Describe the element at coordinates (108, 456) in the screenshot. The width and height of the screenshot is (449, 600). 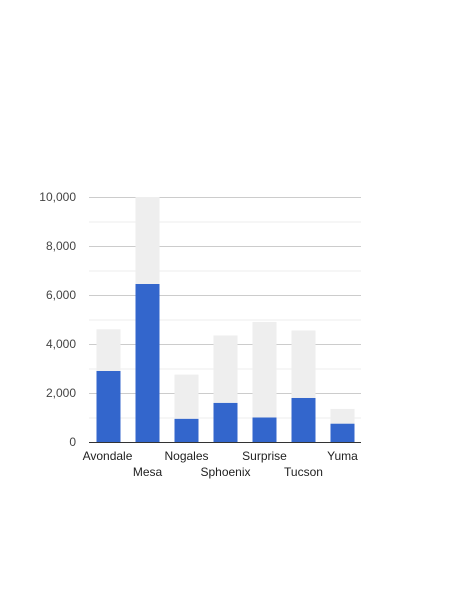
I see `x-category-label: Avondale` at that location.